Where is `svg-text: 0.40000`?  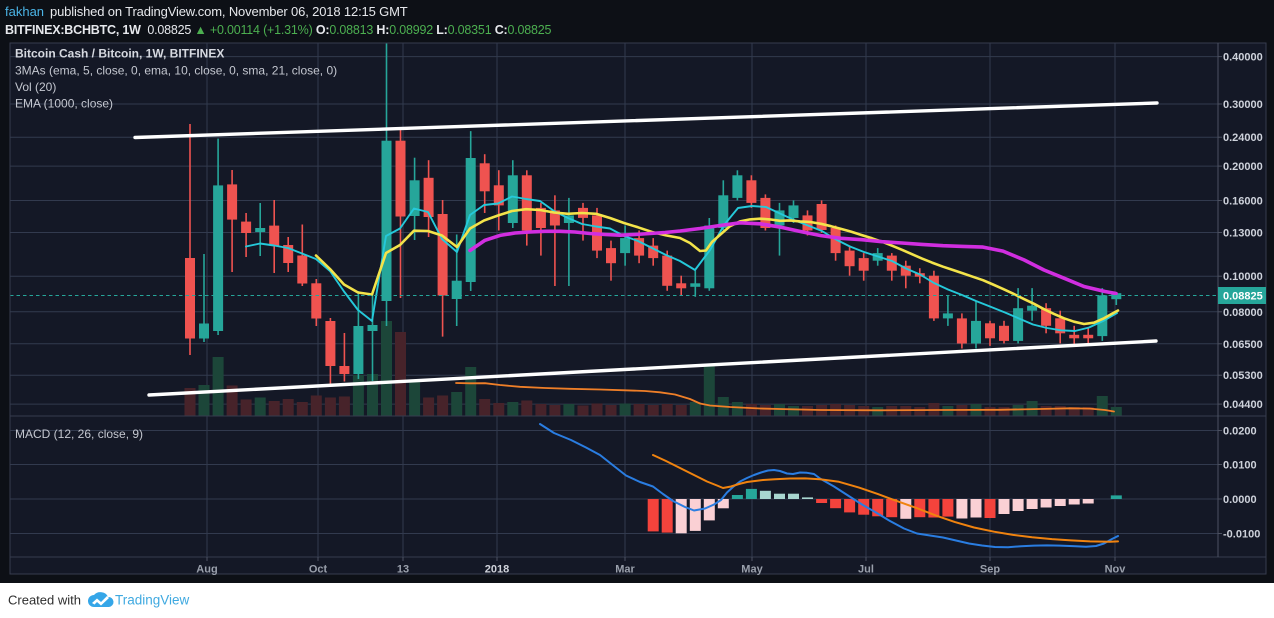
svg-text: 0.40000 is located at coordinates (1243, 58).